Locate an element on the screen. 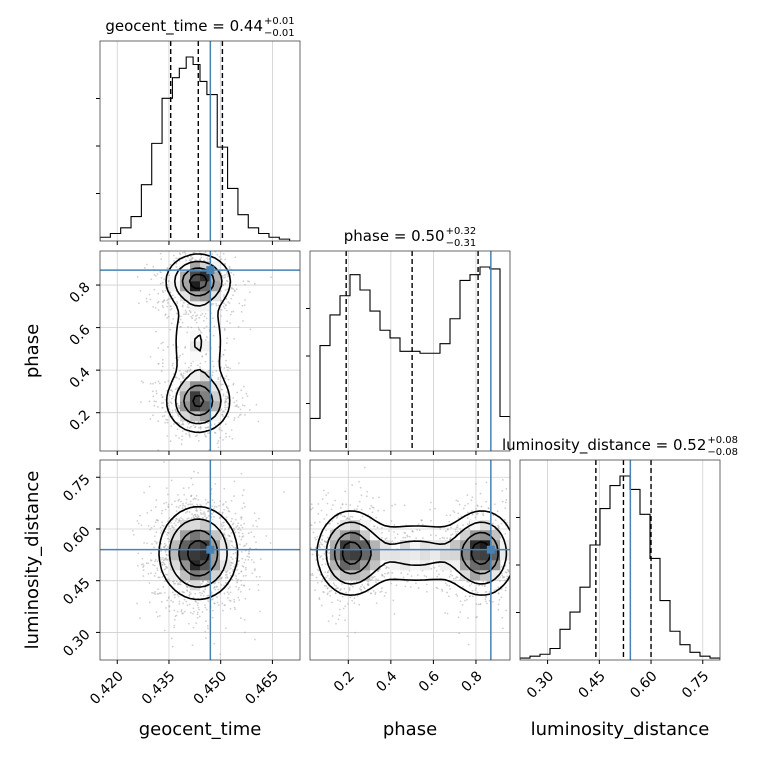 The image size is (760, 760). x-tick-label: 0.6 is located at coordinates (429, 681).